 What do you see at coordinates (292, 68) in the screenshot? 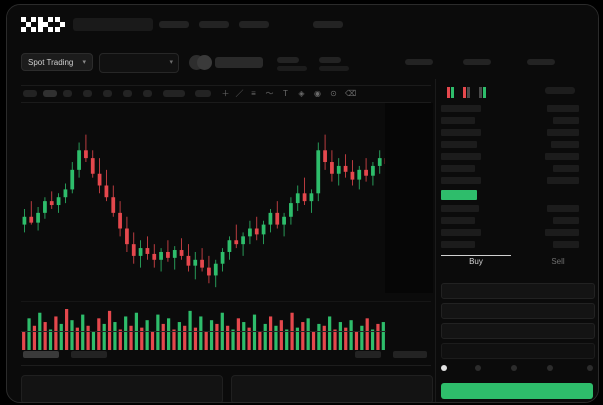
I see `stat-item-1-value` at bounding box center [292, 68].